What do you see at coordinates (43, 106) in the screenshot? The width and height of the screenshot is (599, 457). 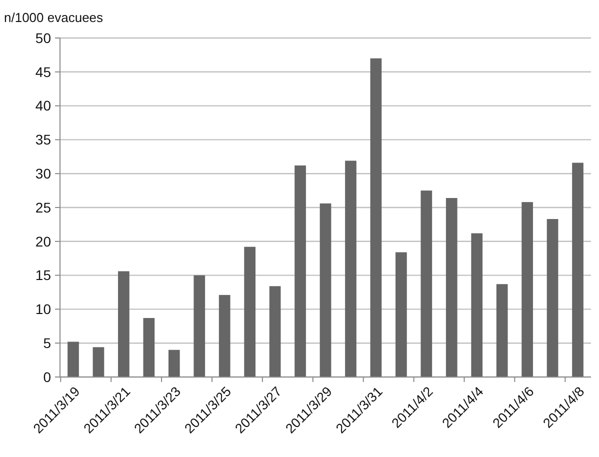 I see `y-tick-label: 40` at bounding box center [43, 106].